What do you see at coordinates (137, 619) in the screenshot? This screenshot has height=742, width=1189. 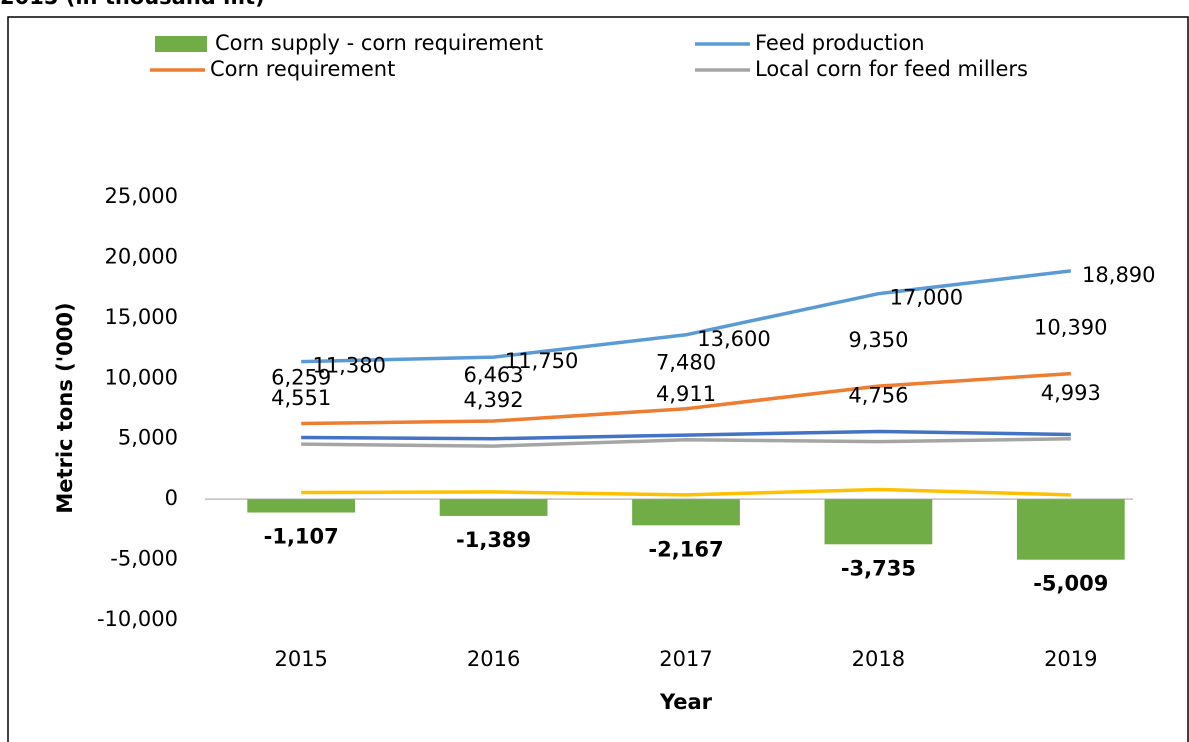 I see `y-tick-label: -10,000` at bounding box center [137, 619].